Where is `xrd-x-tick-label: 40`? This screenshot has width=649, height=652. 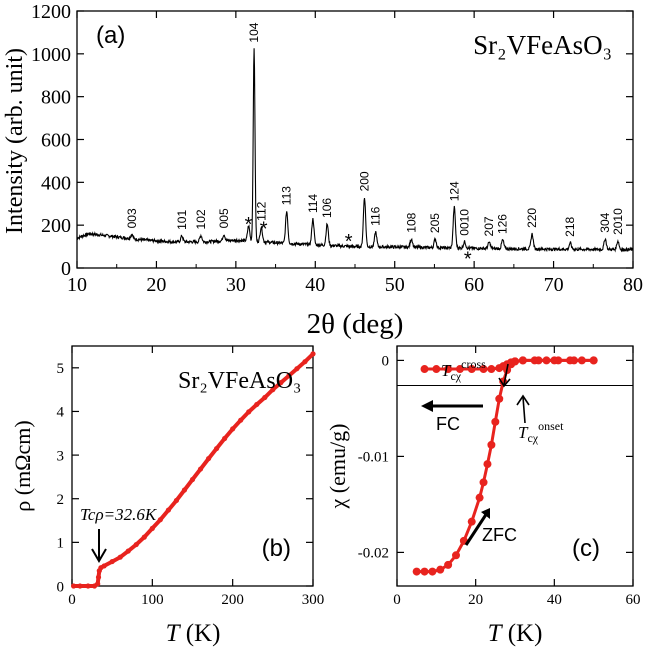
xrd-x-tick-label: 40 is located at coordinates (315, 285).